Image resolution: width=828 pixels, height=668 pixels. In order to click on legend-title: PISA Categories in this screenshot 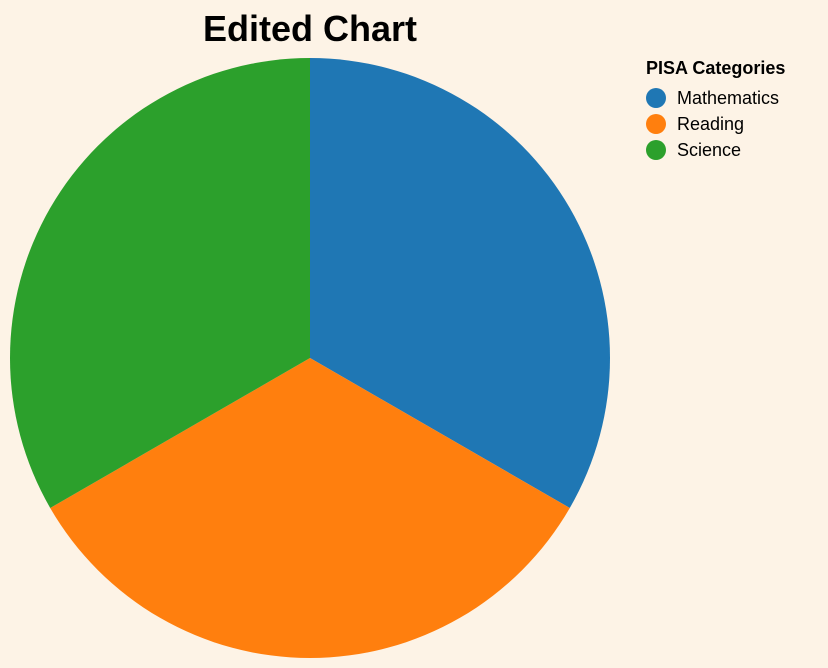, I will do `click(716, 68)`.